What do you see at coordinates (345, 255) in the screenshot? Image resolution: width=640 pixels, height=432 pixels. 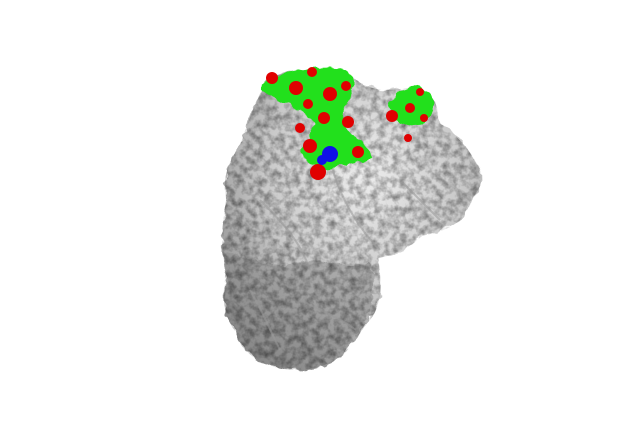 I see `surface-crevices` at bounding box center [345, 255].